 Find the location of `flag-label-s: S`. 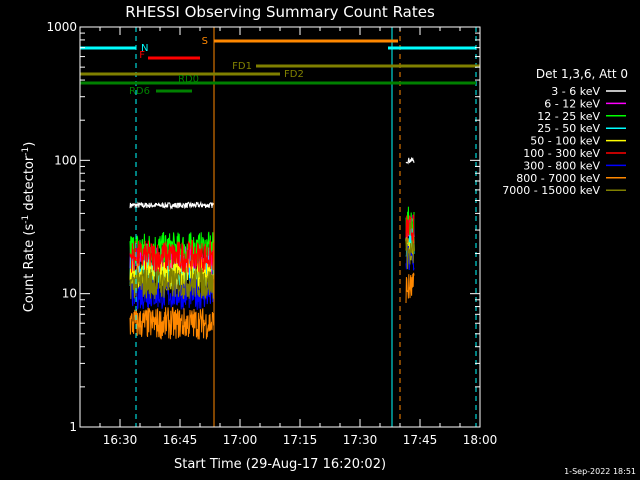

flag-label-s: S is located at coordinates (205, 41).